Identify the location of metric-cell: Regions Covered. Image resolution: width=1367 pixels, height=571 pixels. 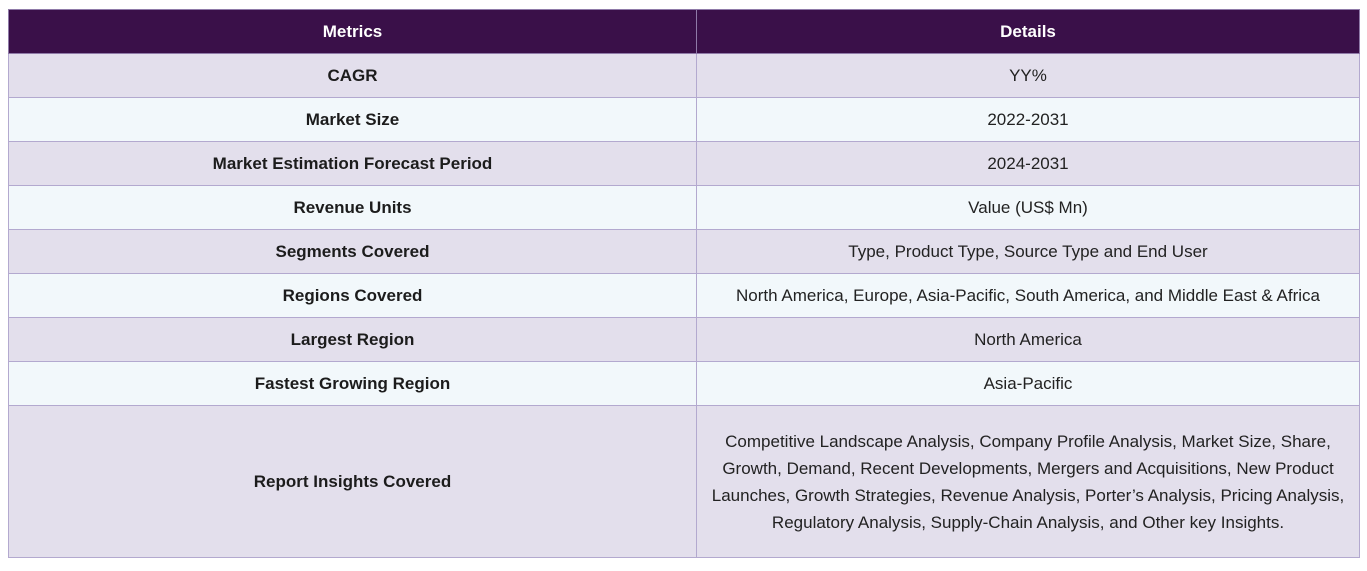
(352, 295).